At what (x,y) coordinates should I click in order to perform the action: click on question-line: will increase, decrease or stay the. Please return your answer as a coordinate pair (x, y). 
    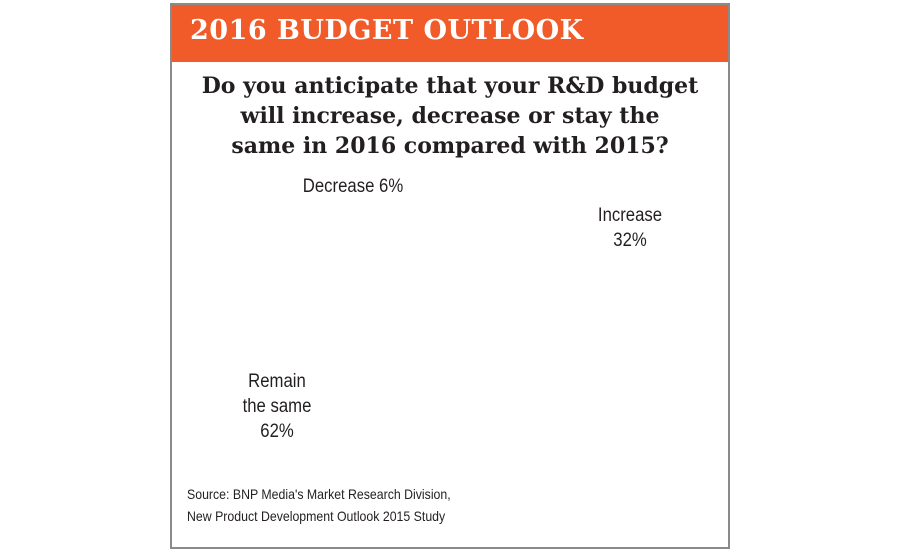
    Looking at the image, I should click on (450, 116).